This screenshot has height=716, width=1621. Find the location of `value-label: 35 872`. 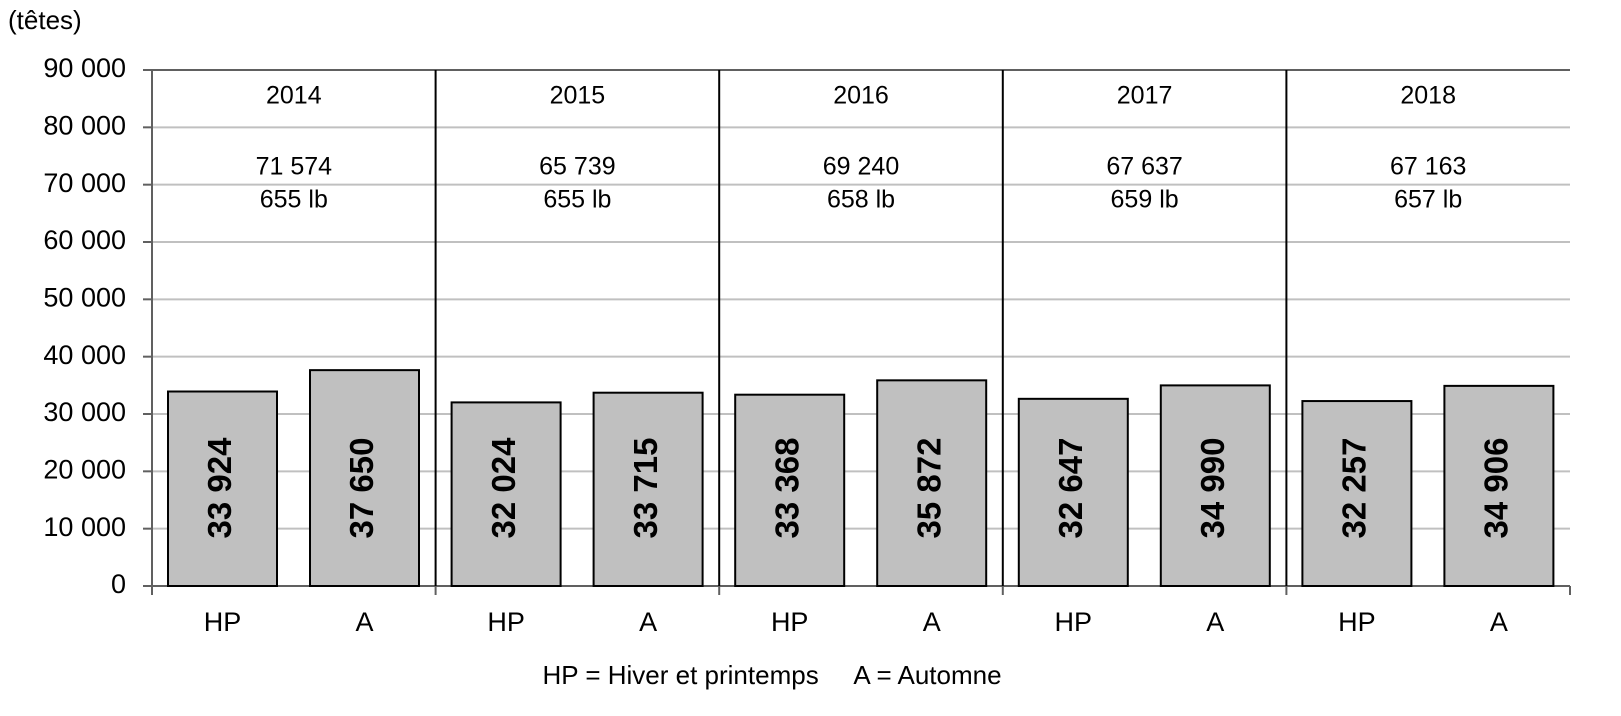

value-label: 35 872 is located at coordinates (928, 488).